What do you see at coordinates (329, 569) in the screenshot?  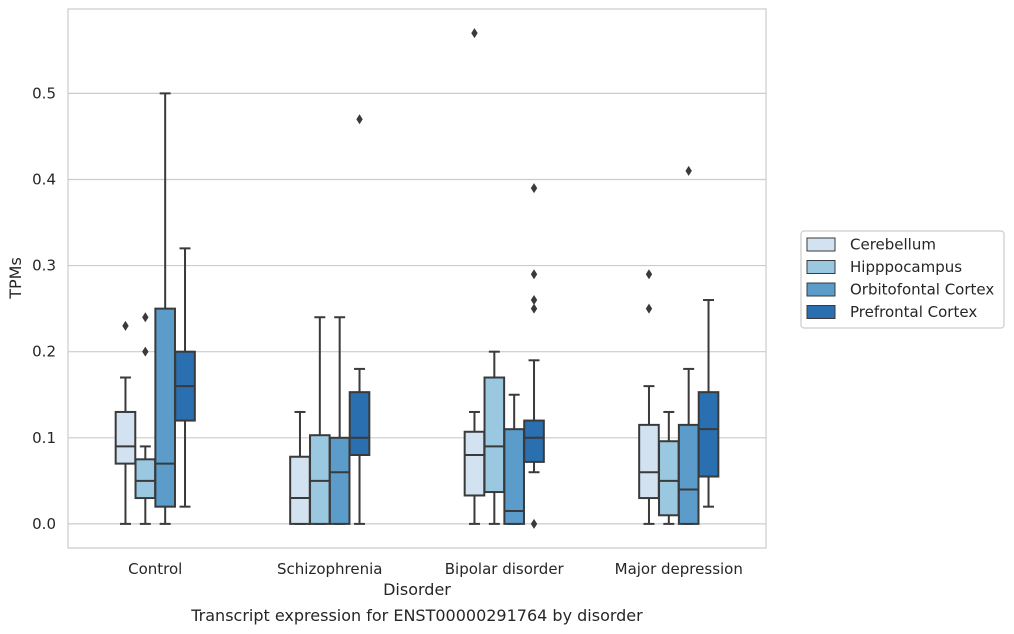 I see `x-tick-label: Schizophrenia` at bounding box center [329, 569].